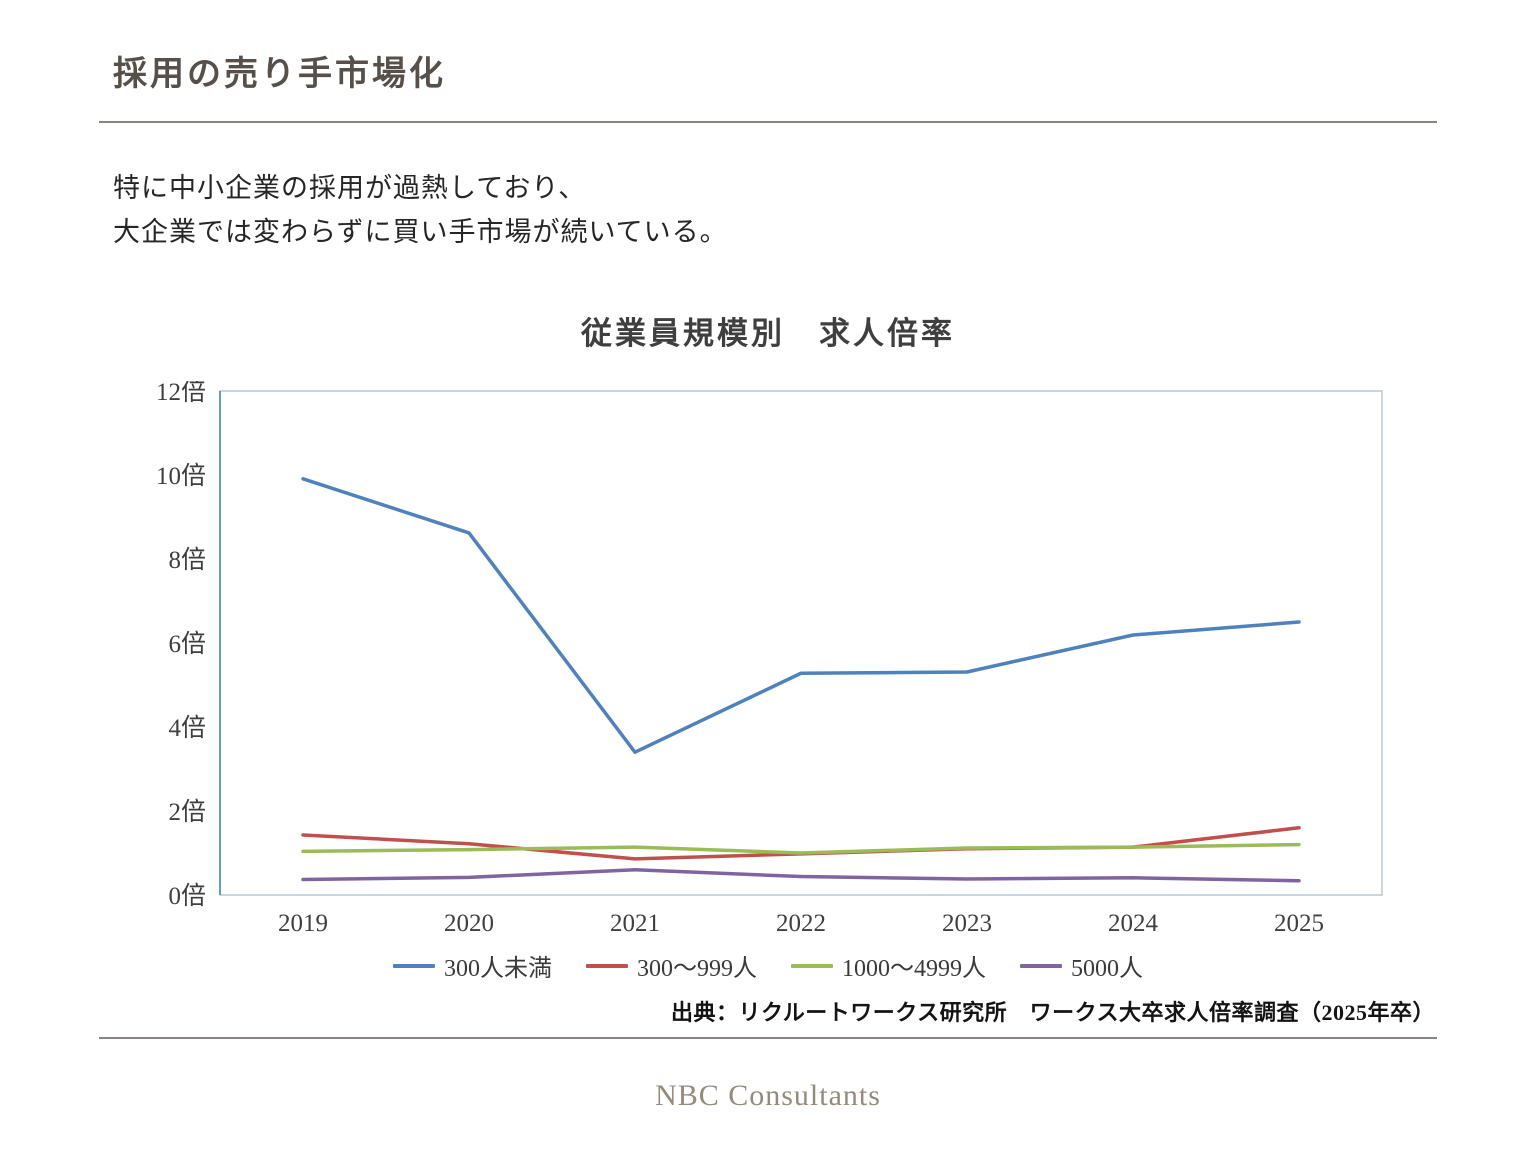 The image size is (1536, 1152). I want to click on series-line-5000人, so click(801, 875).